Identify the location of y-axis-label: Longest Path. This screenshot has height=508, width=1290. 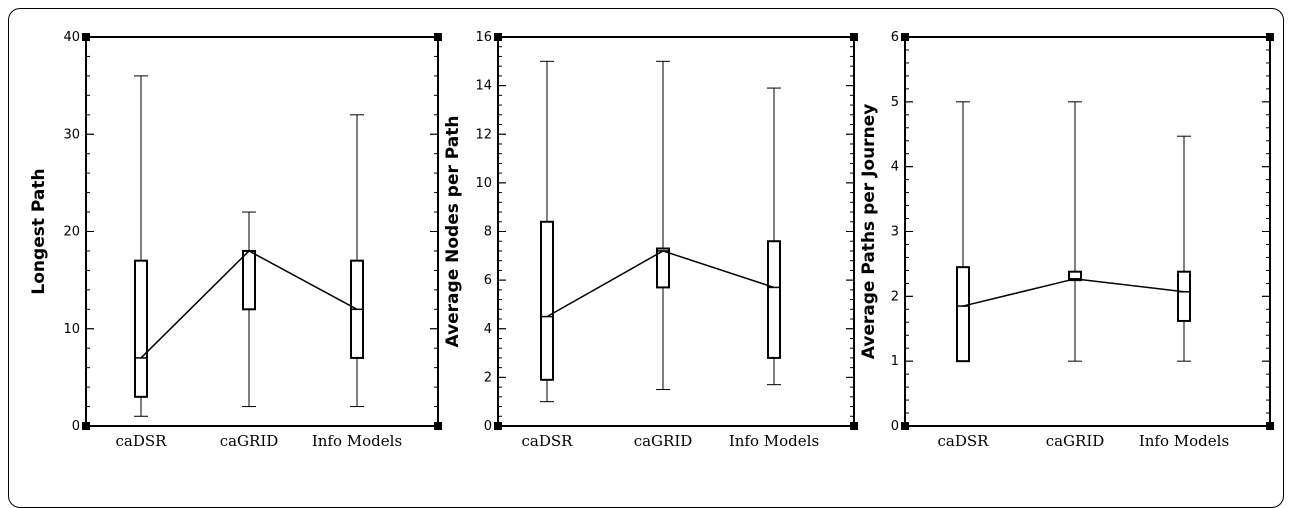
(39, 231).